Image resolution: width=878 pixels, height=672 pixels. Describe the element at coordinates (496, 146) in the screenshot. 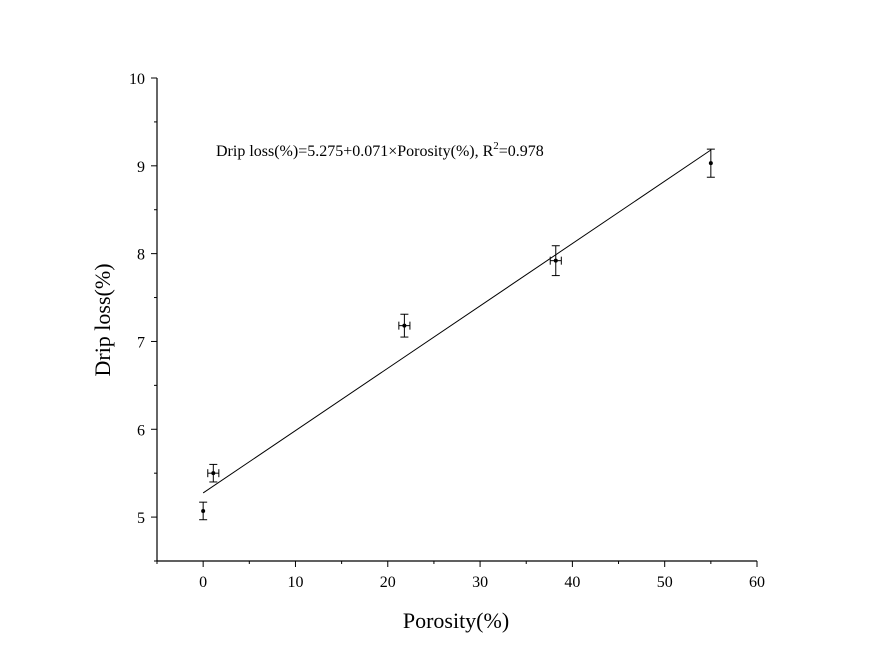

I see `equation-superscript: 2` at that location.